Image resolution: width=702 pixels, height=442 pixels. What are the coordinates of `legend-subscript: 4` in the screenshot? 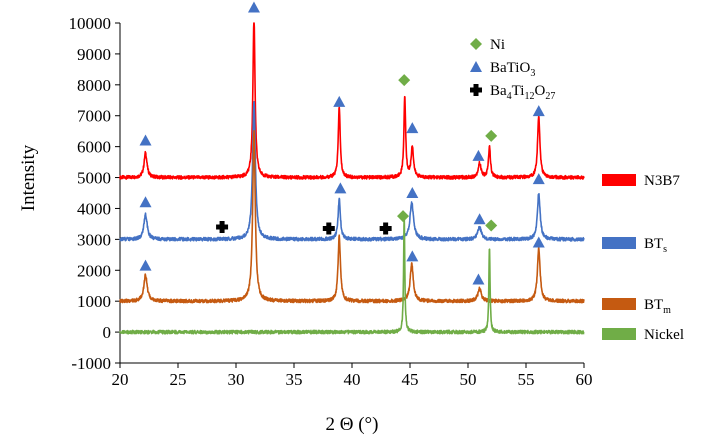 It's located at (509, 96).